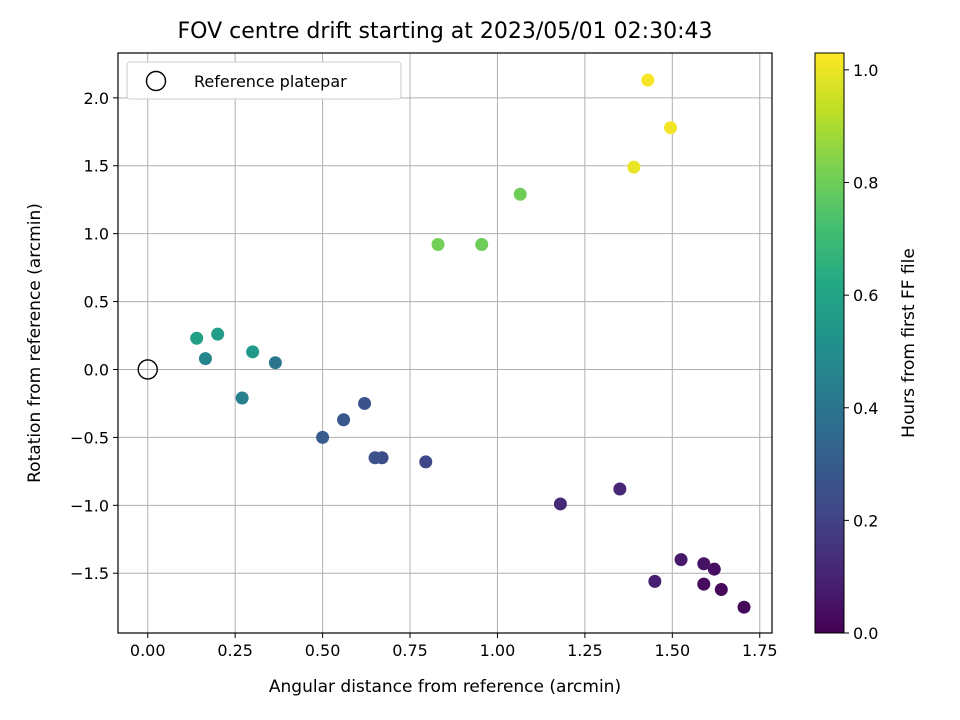 Image resolution: width=960 pixels, height=720 pixels. I want to click on reference-platepar-marker, so click(147, 369).